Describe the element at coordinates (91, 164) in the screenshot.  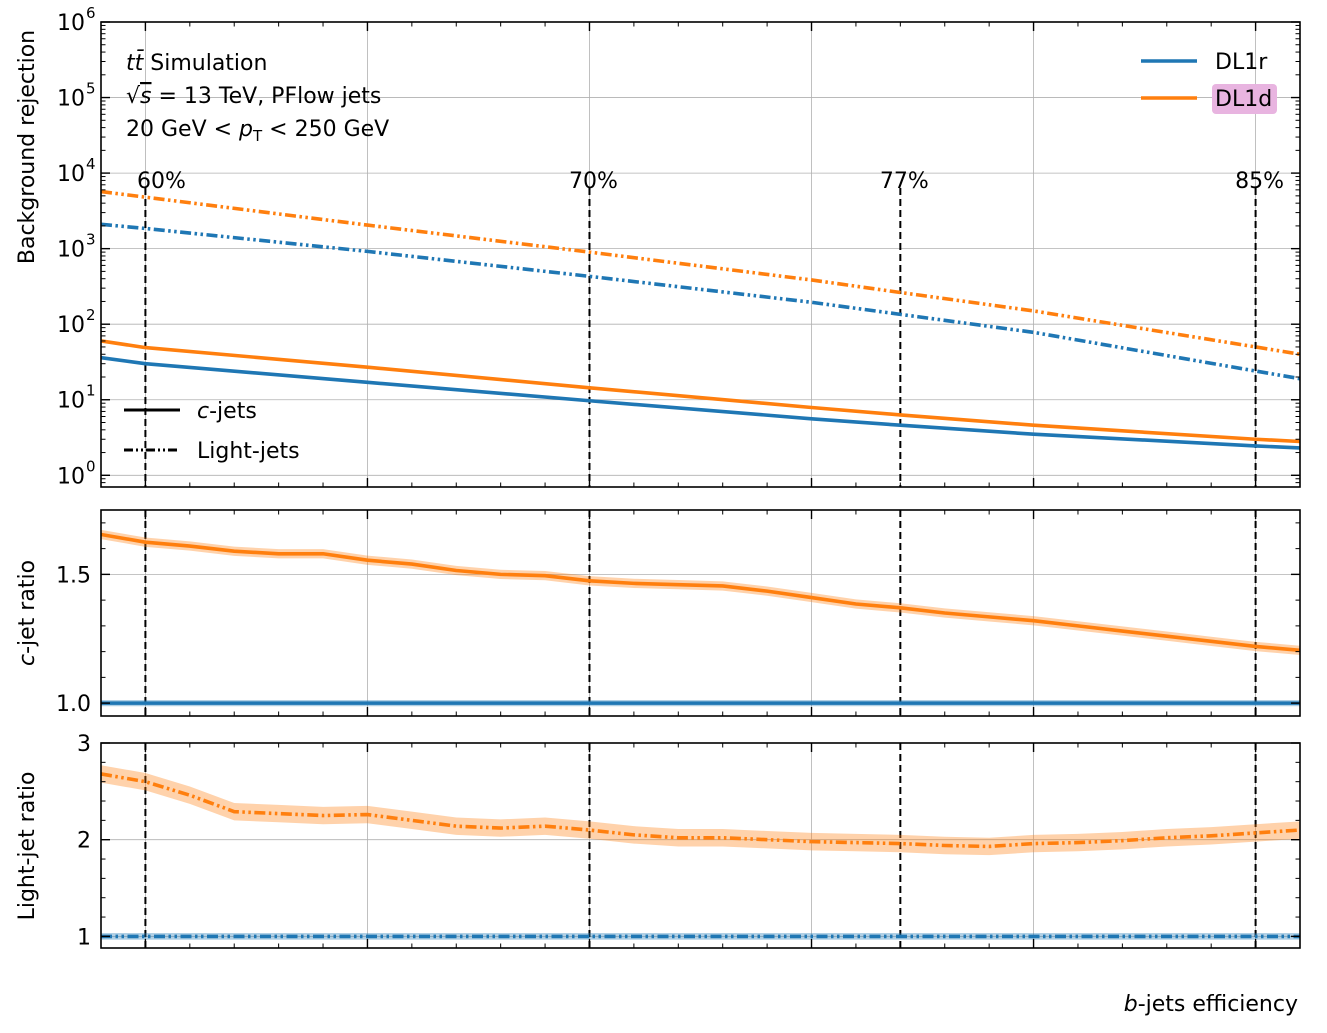
I see `y-tick-label-exp-rejection-4: 4` at that location.